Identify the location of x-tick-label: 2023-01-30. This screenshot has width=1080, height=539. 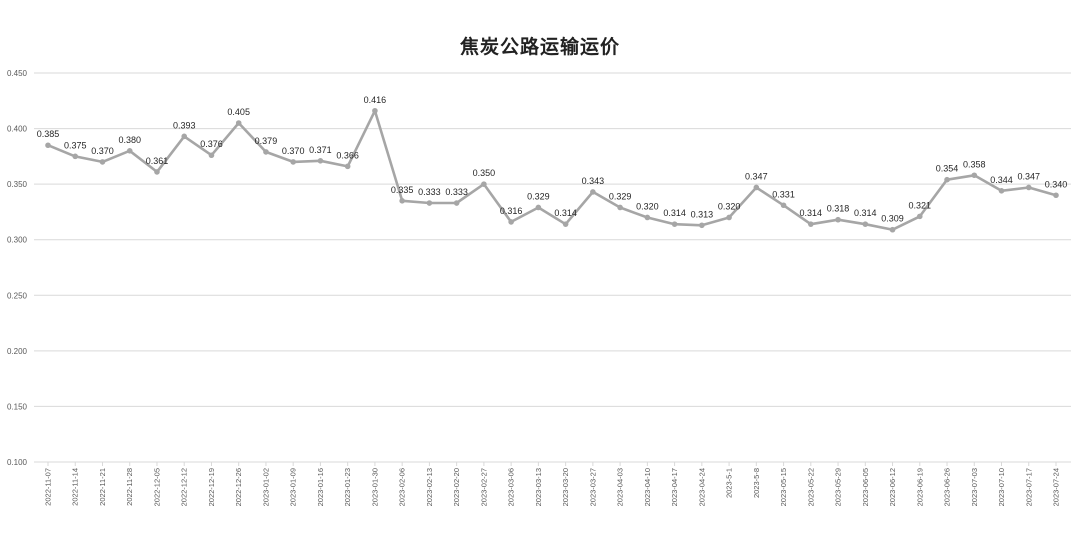
(374, 487).